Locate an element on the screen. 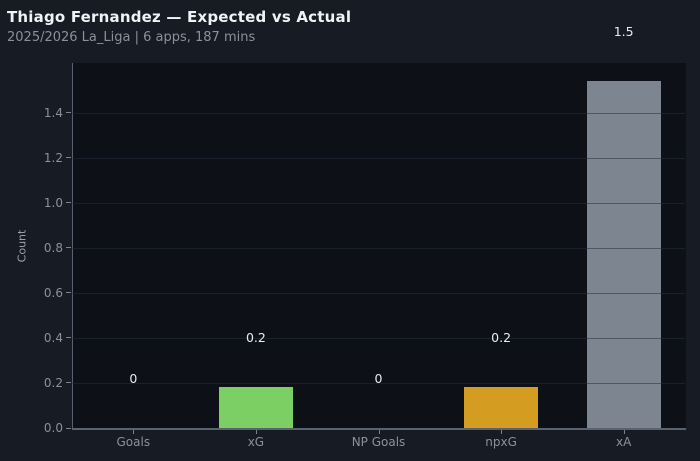 This screenshot has height=461, width=700. bar-npxg is located at coordinates (501, 407).